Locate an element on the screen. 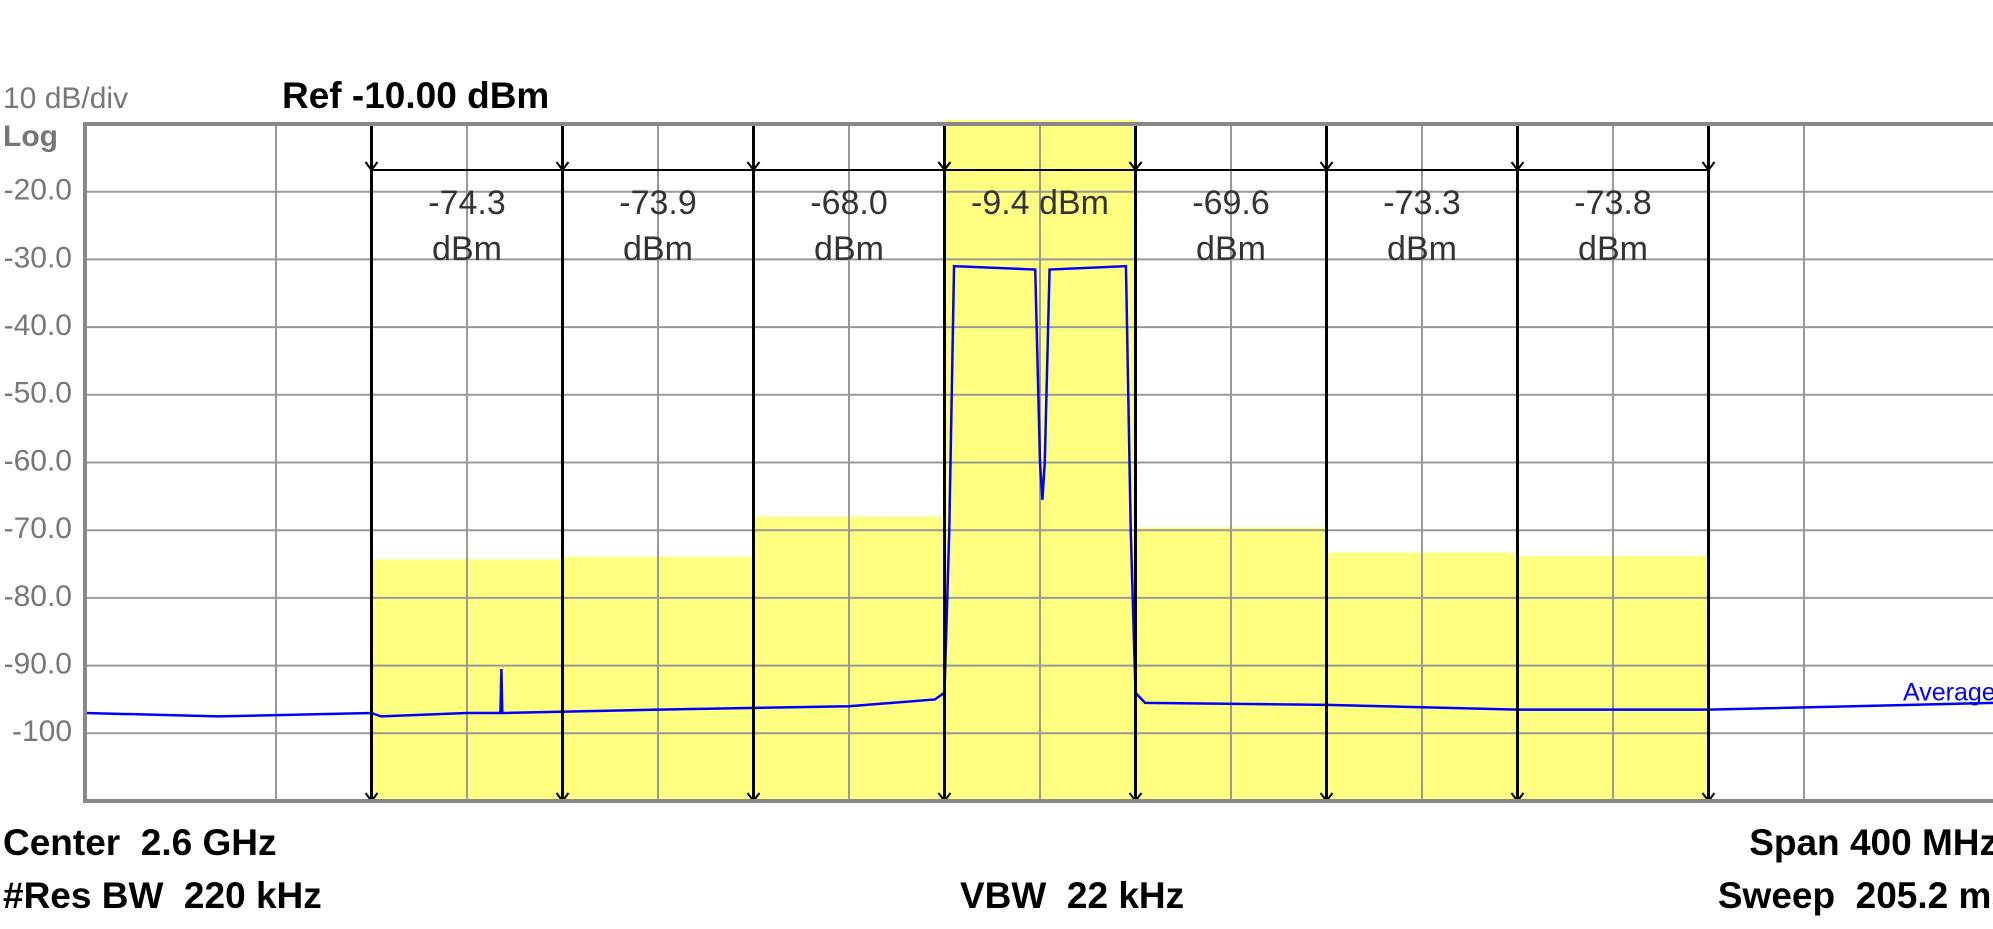 The width and height of the screenshot is (1993, 929). channel-power-label: -9.4 dBm is located at coordinates (1040, 203).